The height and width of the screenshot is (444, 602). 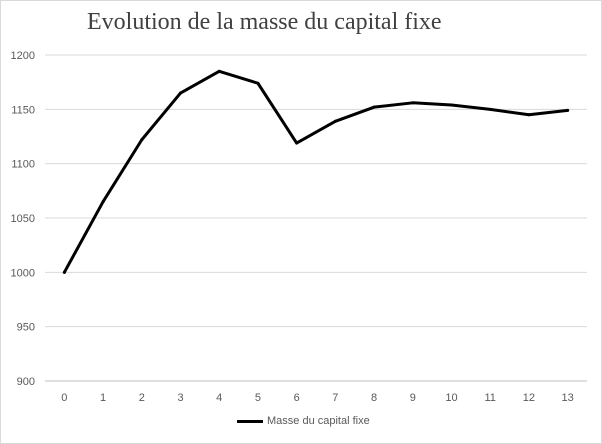 I want to click on y-tick-label: 1050, so click(x=23, y=219).